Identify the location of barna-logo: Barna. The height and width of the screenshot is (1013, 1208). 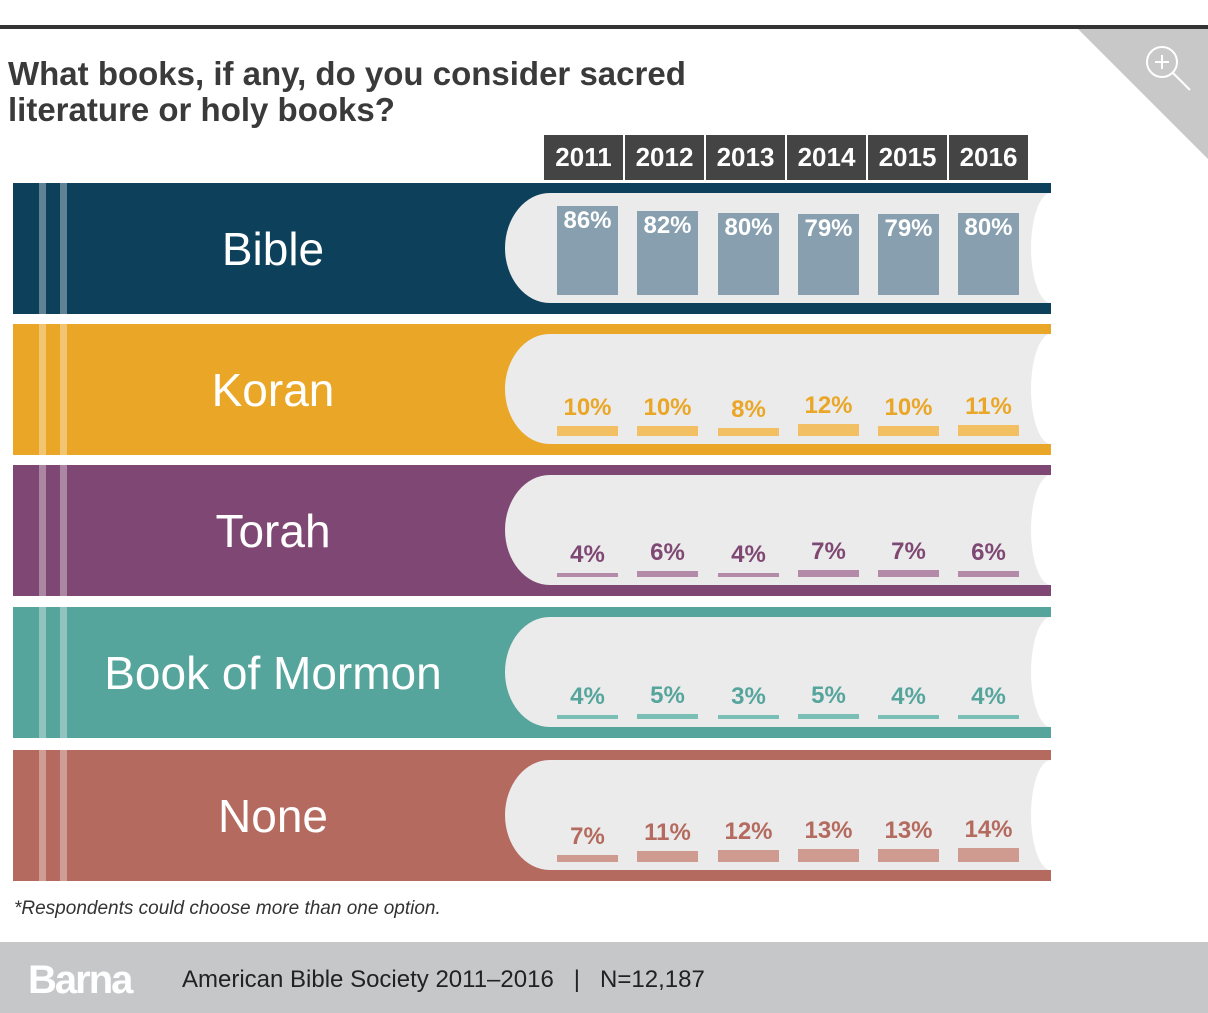
(80, 980).